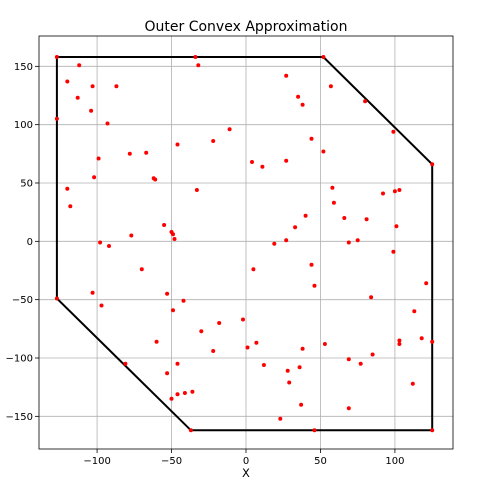 Image resolution: width=489 pixels, height=487 pixels. What do you see at coordinates (19, 359) in the screenshot?
I see `y-tick-label: −100` at bounding box center [19, 359].